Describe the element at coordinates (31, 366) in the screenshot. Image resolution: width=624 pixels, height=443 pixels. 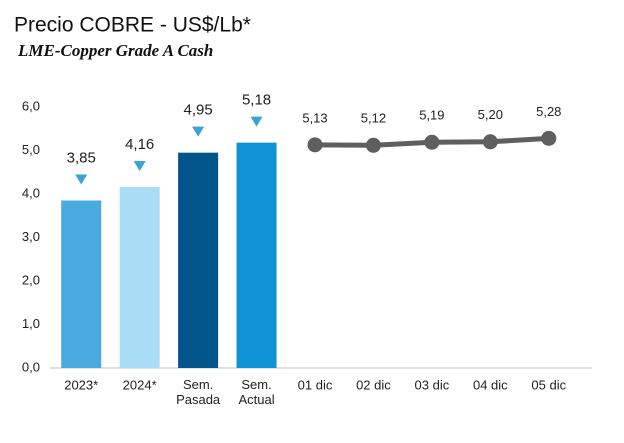
I see `y-tick-label: 0,0` at that location.